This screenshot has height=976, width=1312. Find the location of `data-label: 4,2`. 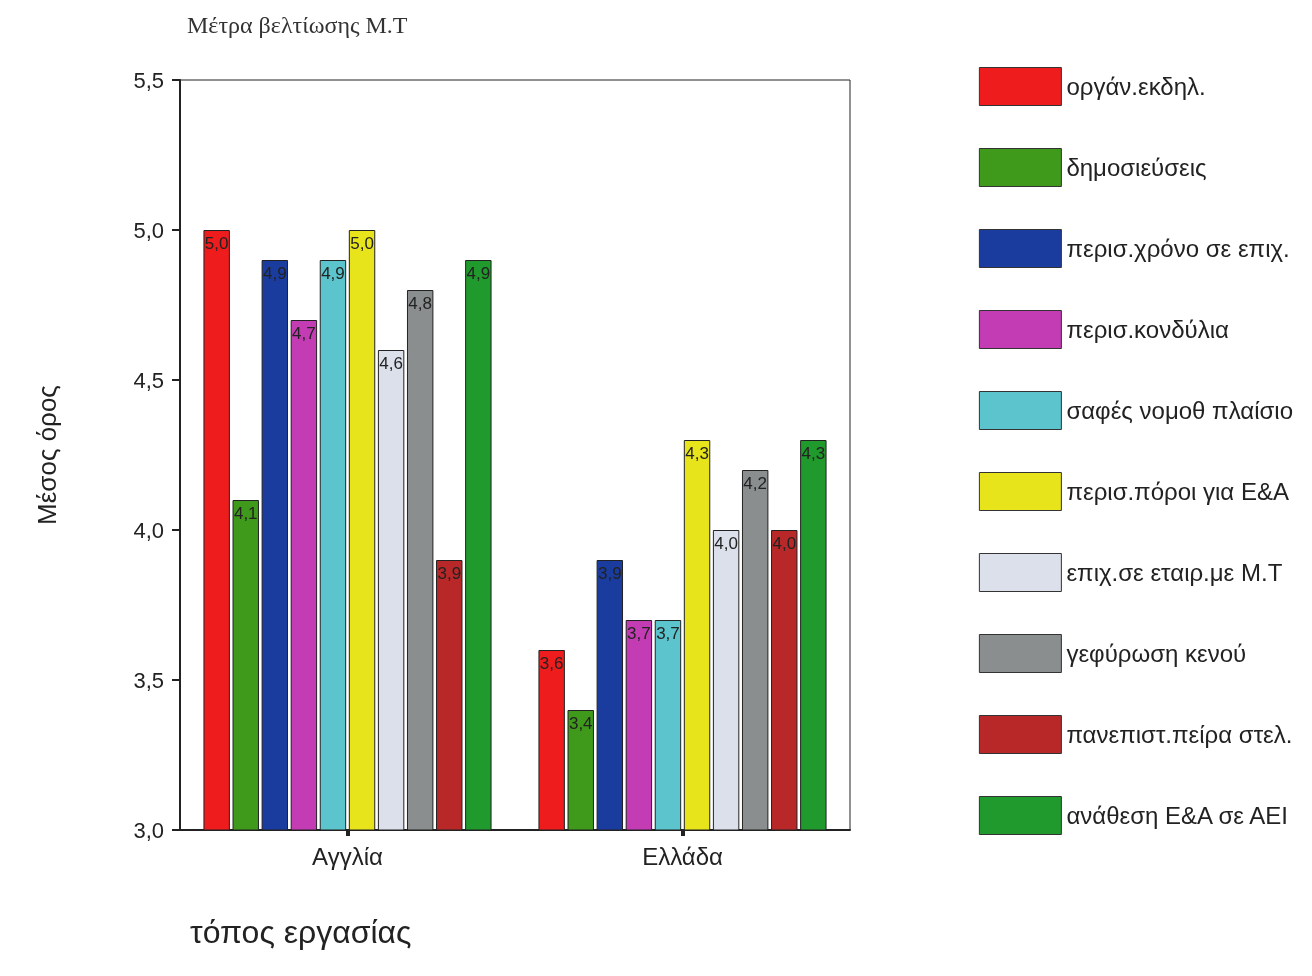

data-label: 4,2 is located at coordinates (755, 483).